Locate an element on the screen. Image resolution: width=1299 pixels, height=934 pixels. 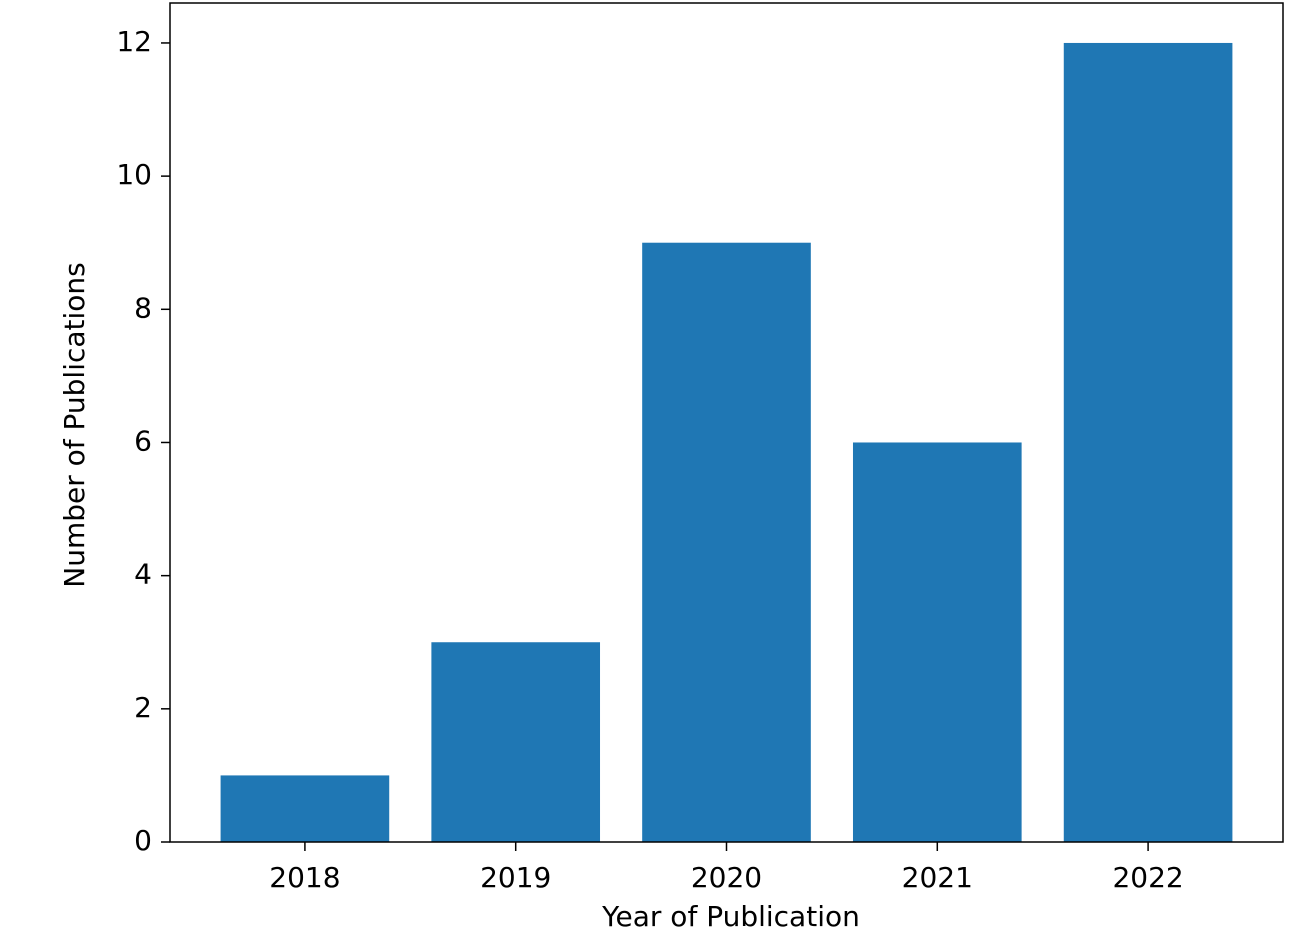
x-tick-label: 2021 is located at coordinates (937, 877).